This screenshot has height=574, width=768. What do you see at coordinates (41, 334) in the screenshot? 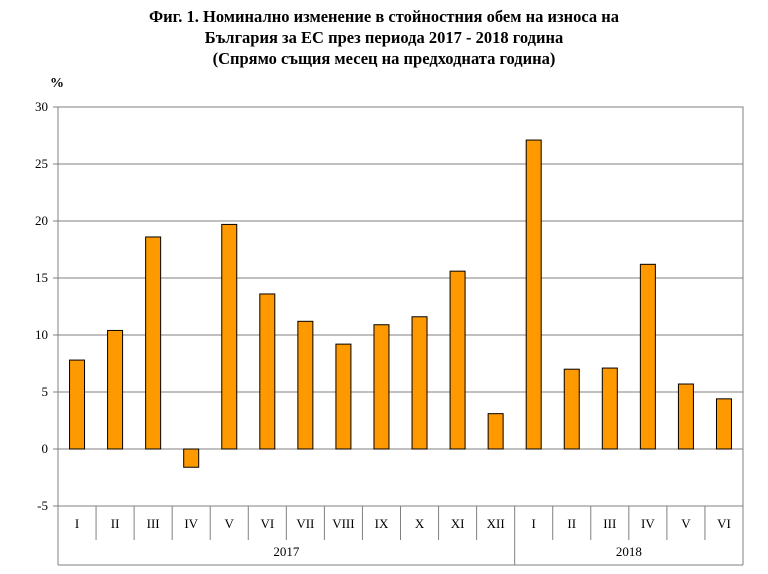
I see `y-tick-label: 10` at bounding box center [41, 334].